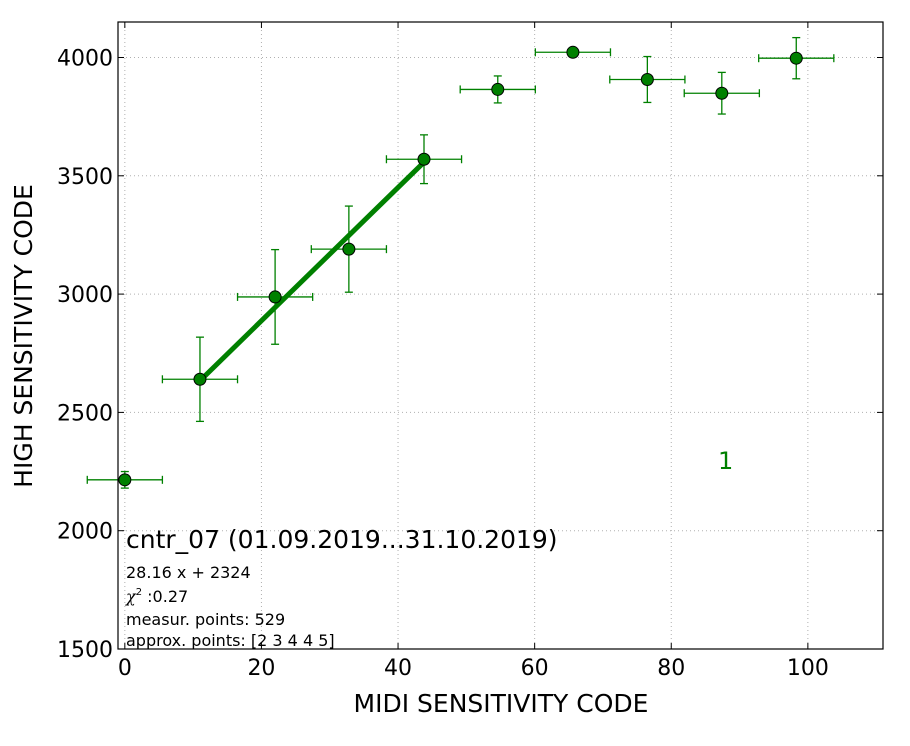 The height and width of the screenshot is (746, 910). What do you see at coordinates (205, 619) in the screenshot?
I see `annotation-measur-points: measur. points: 529` at bounding box center [205, 619].